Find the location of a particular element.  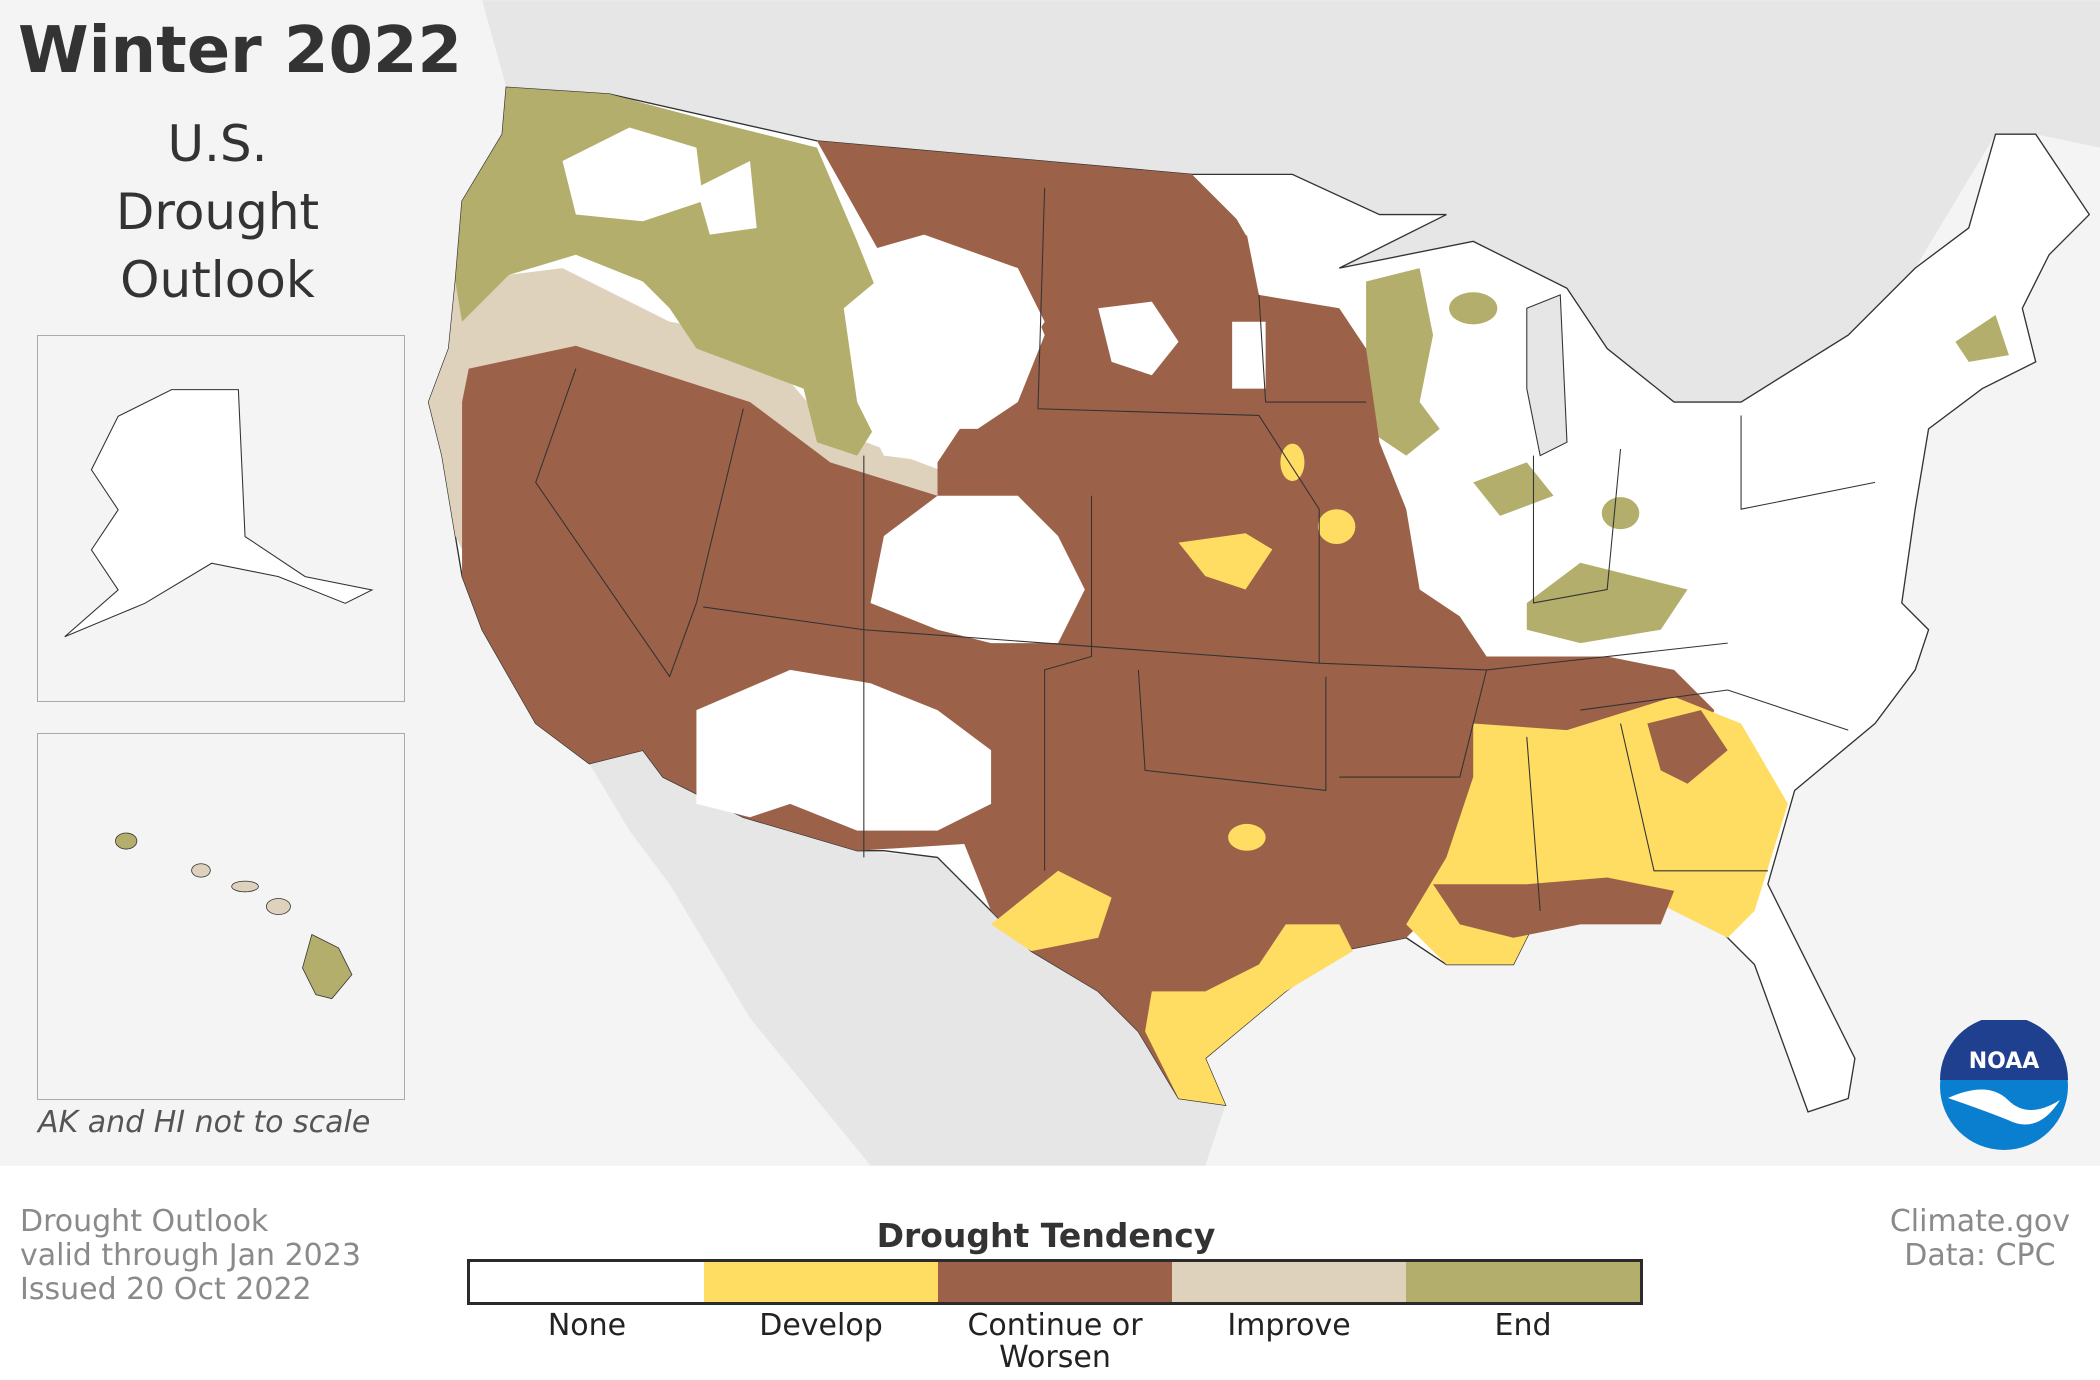

legend-swatch-improve is located at coordinates (1289, 1282).